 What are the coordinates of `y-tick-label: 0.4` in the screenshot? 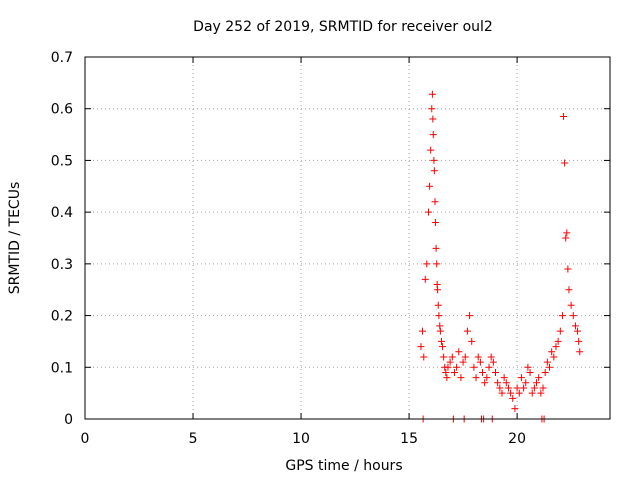 It's located at (62, 213).